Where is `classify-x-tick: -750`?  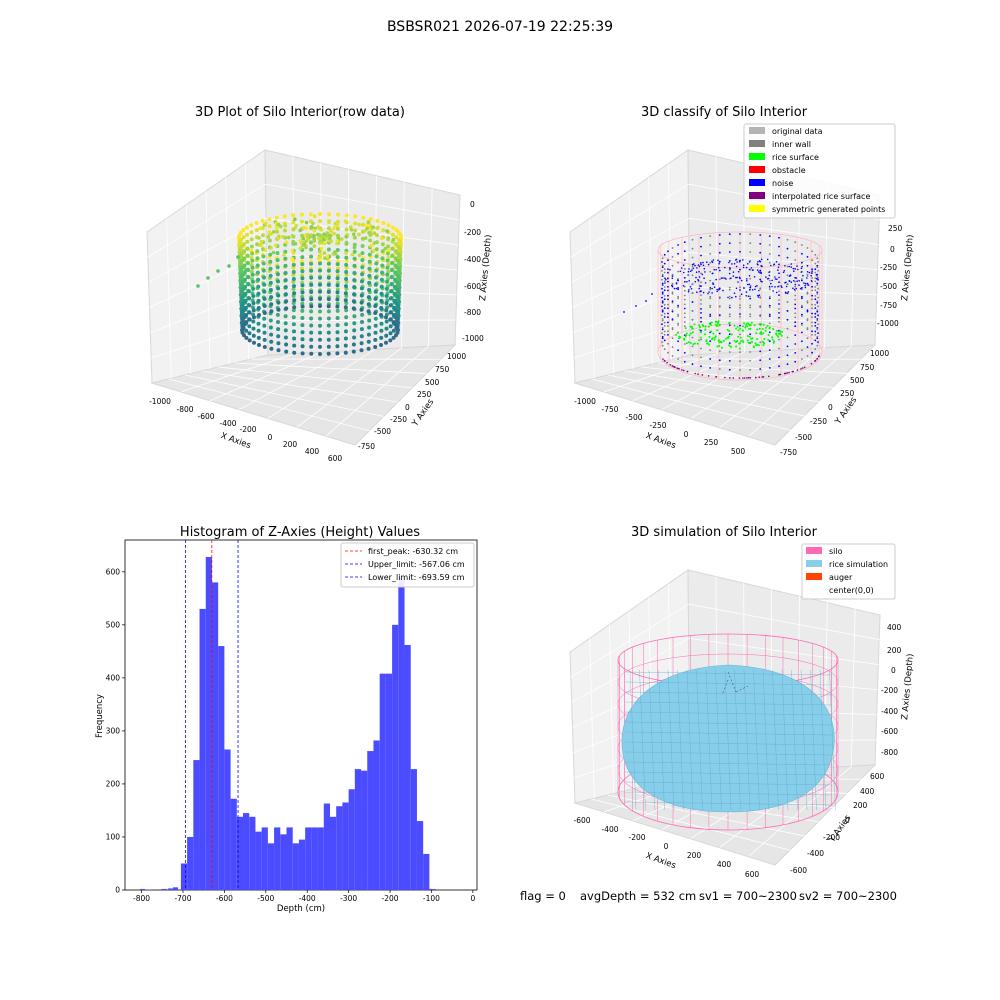
classify-x-tick: -750 is located at coordinates (609, 409).